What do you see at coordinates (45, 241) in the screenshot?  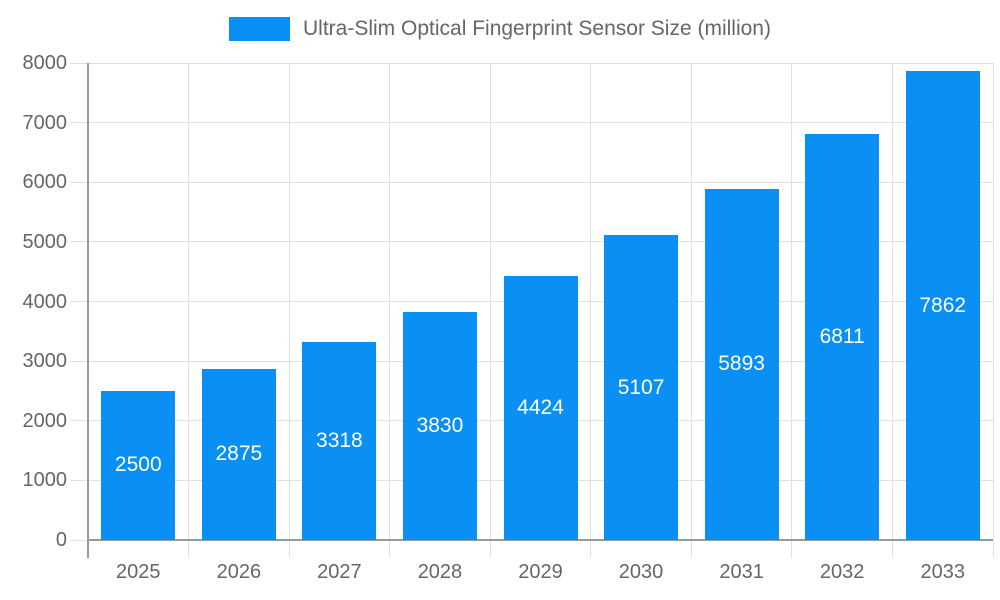 I see `y-axis-tick-label: 5000` at bounding box center [45, 241].